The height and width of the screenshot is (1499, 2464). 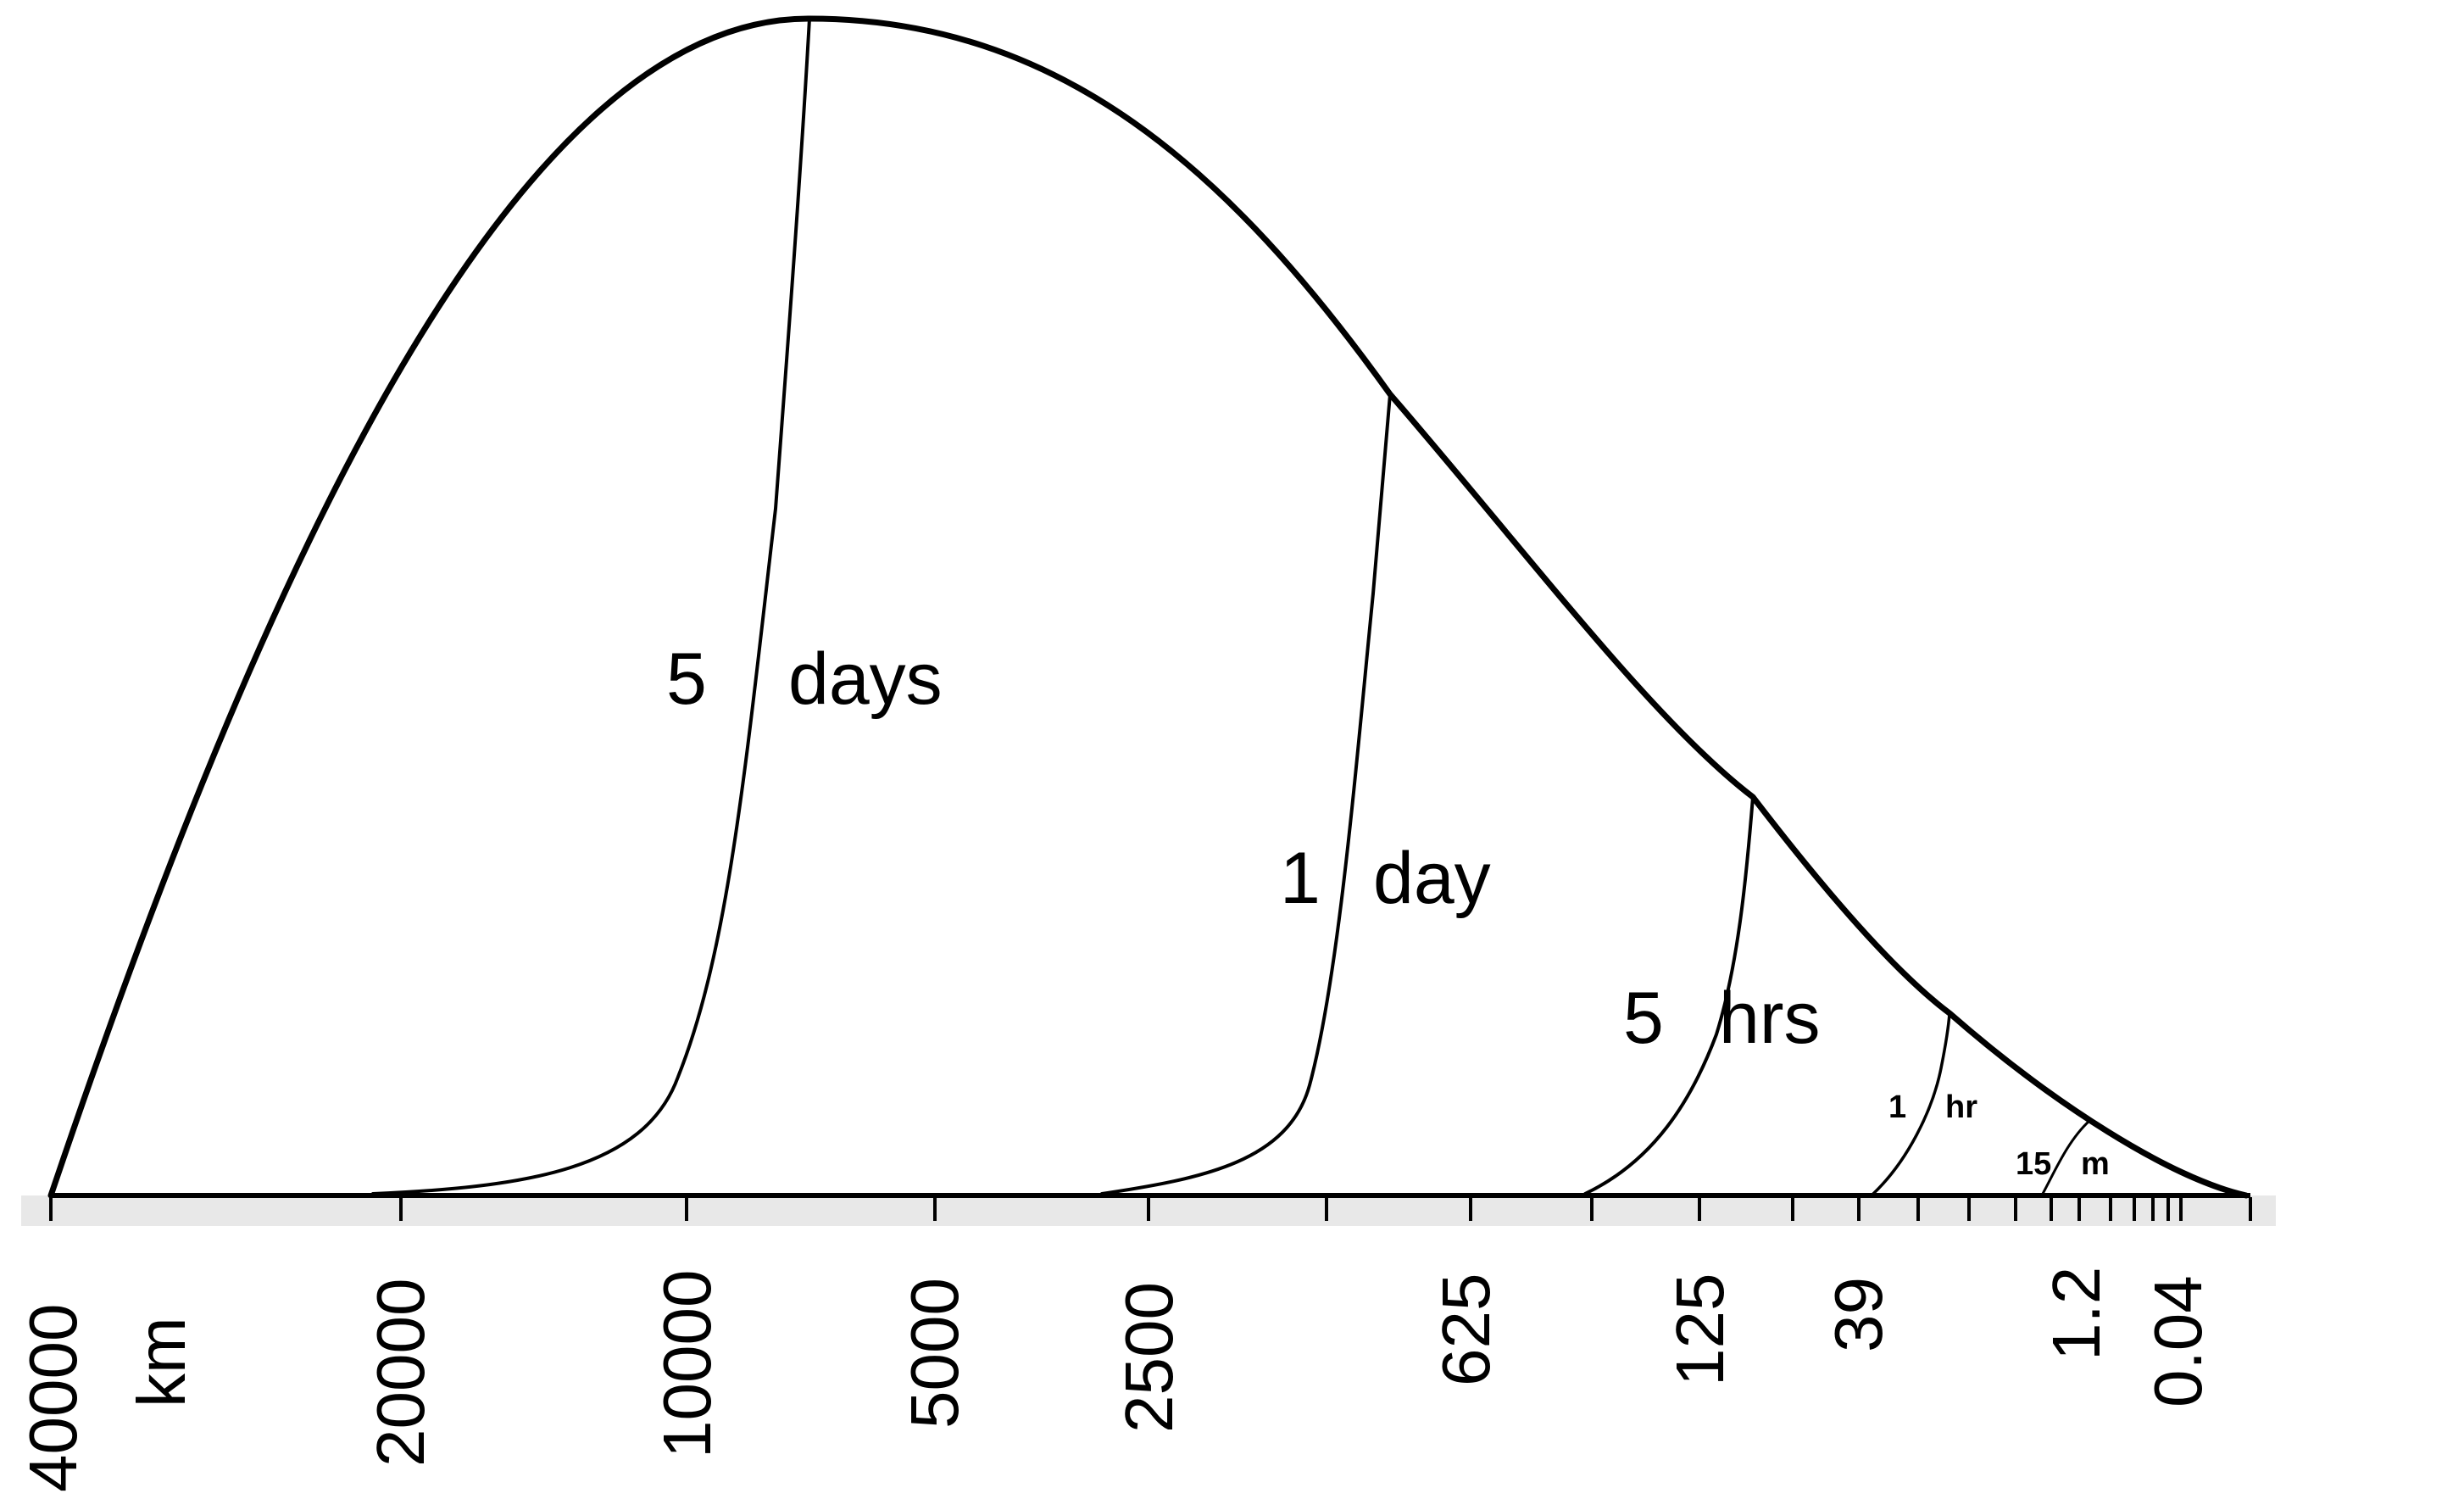 I want to click on label-5-hrs-unit: hrs, so click(x=1769, y=1018).